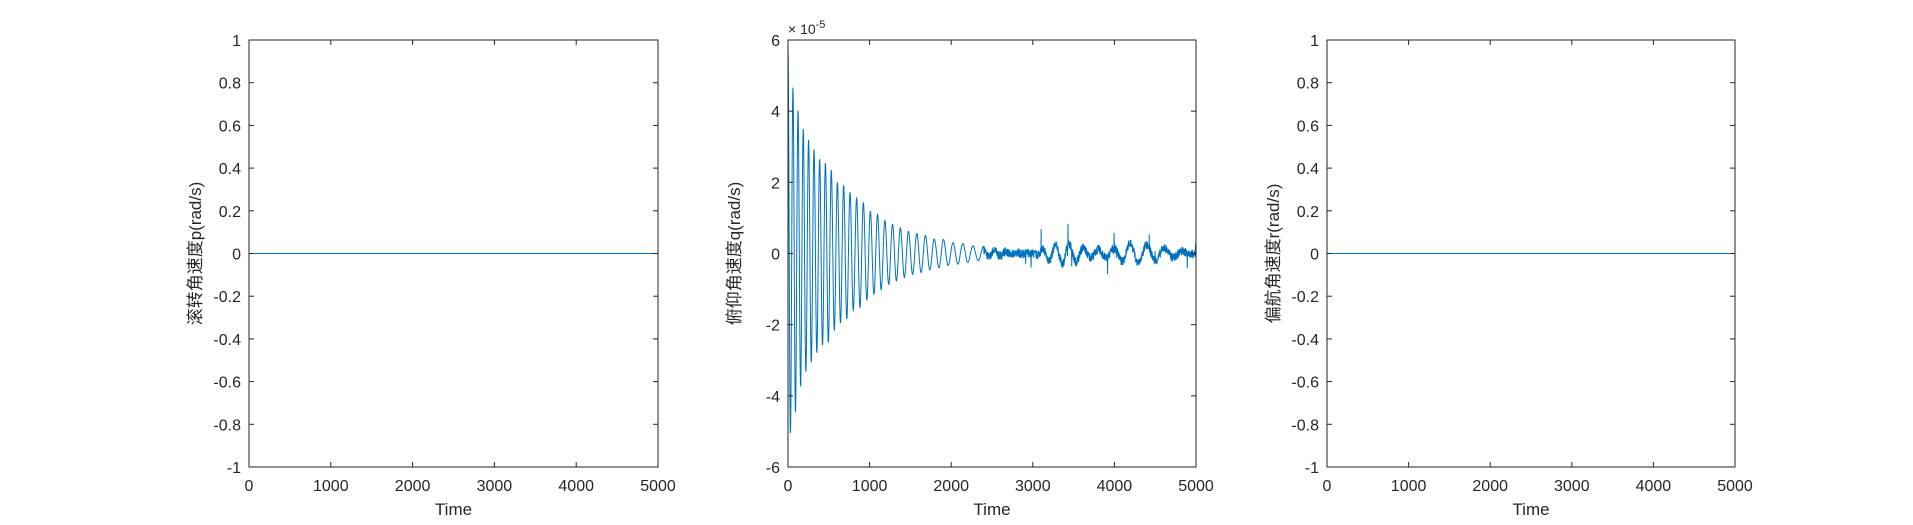  I want to click on y-axis-multiplier: × 10⁻⁵, so click(806, 28).